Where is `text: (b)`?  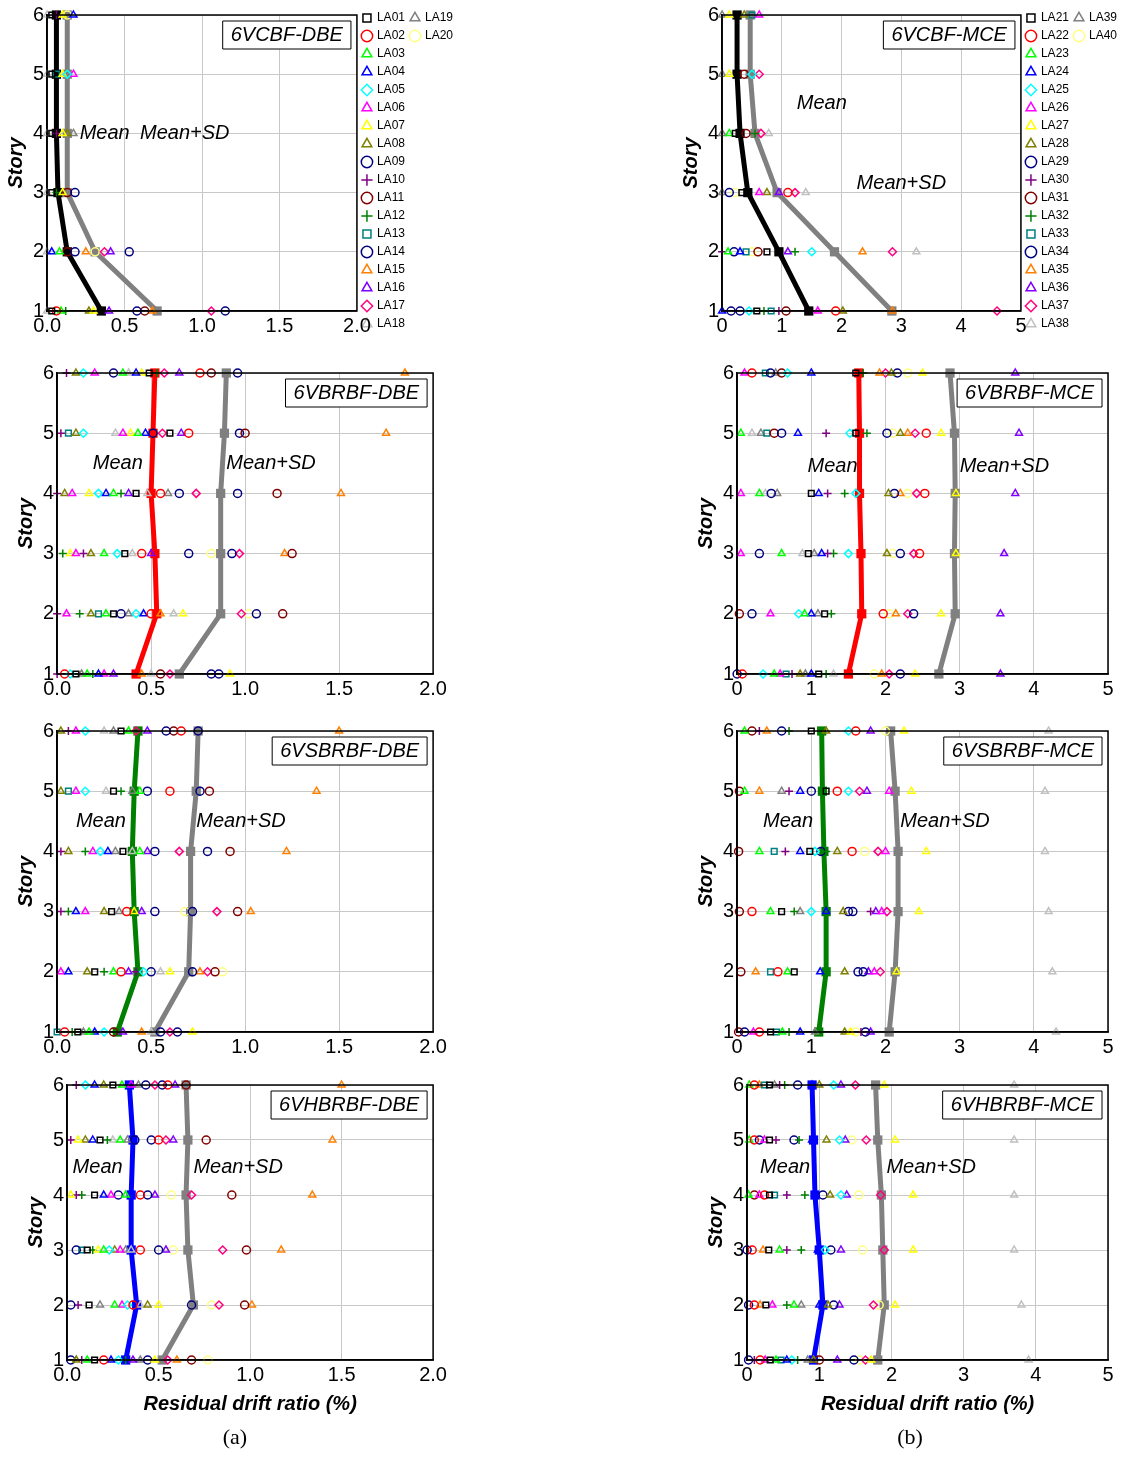 text: (b) is located at coordinates (910, 1437).